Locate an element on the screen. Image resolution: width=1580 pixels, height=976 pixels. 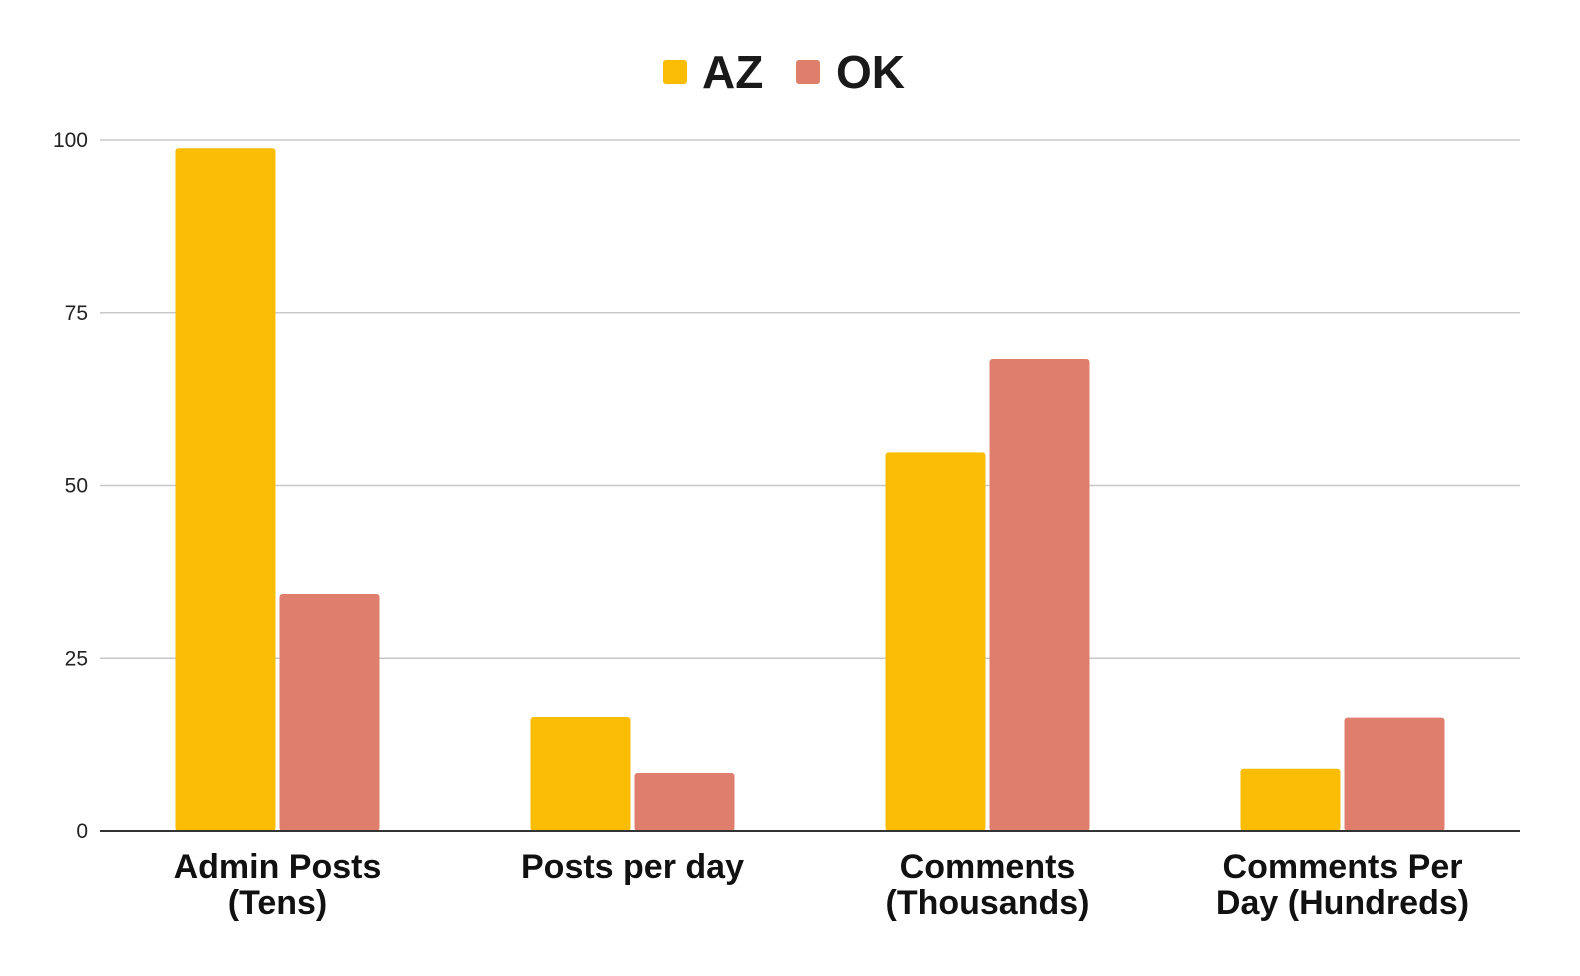
bar-az-admin-posts-tens is located at coordinates (225, 490).